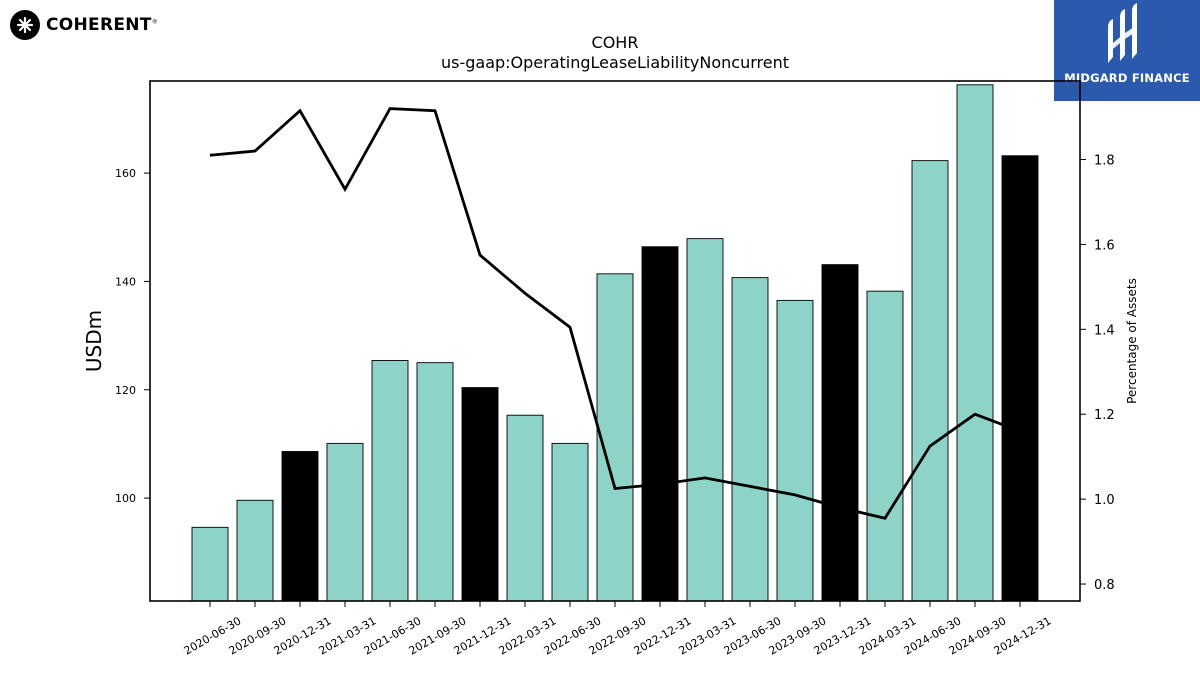  Describe the element at coordinates (1104, 415) in the screenshot. I see `y2-tick-label-1.2: 1.2` at that location.